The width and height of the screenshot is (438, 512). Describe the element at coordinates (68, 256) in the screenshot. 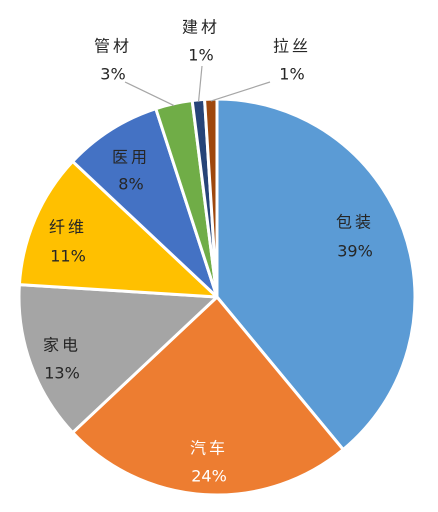

I see `slice-percent-label: 11%` at that location.